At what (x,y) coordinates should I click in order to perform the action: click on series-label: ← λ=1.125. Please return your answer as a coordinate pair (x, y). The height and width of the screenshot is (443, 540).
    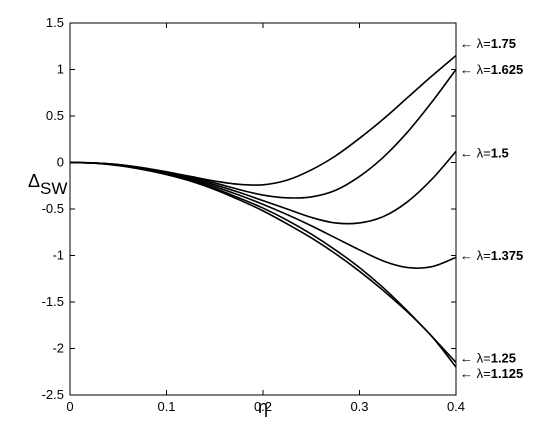
    Looking at the image, I should click on (491, 373).